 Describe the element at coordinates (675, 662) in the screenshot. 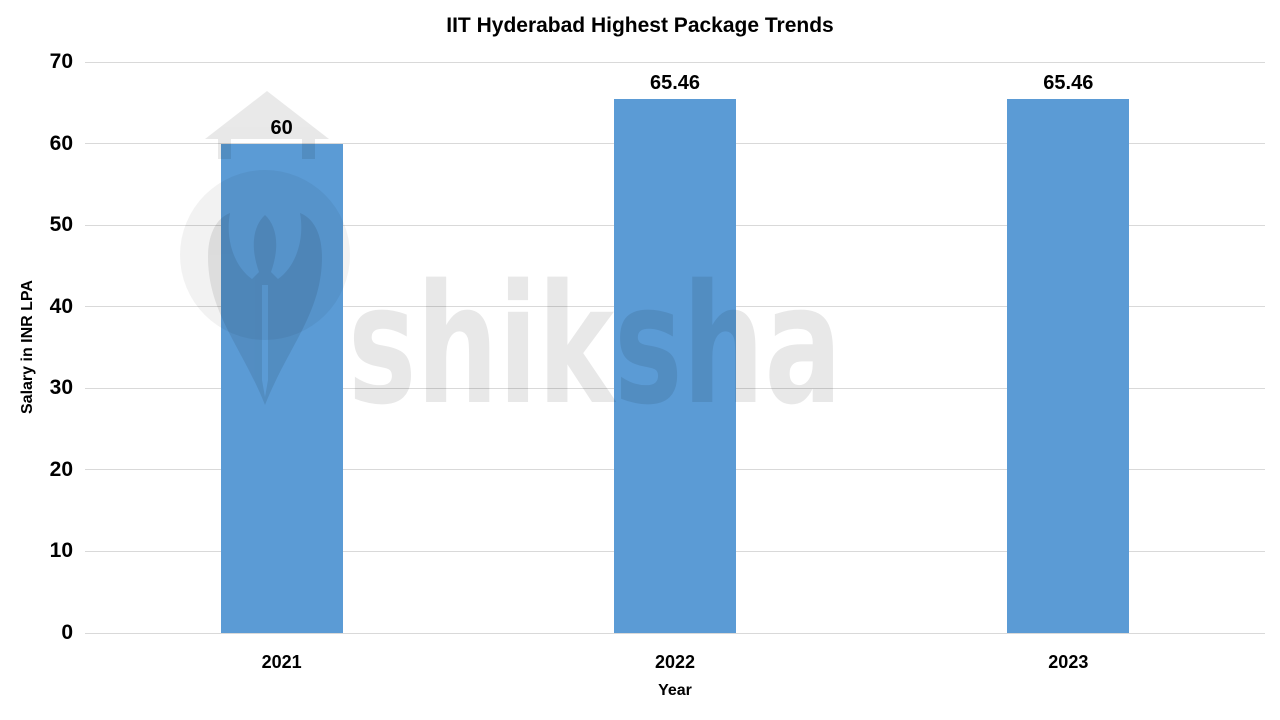

I see `x-axis-tick-label-2022: 2022` at that location.